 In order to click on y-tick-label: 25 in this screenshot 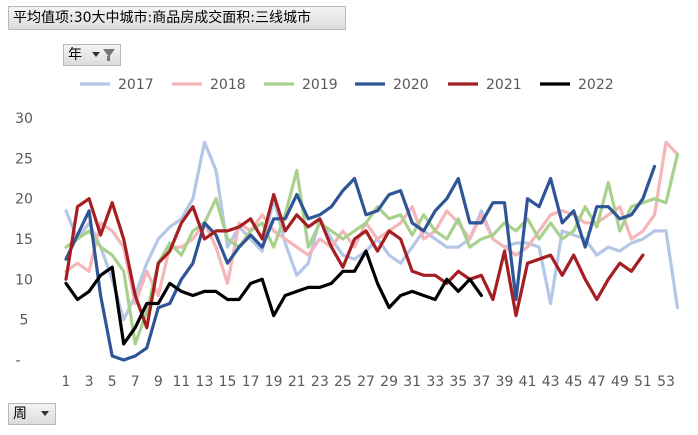, I will do `click(24, 159)`.